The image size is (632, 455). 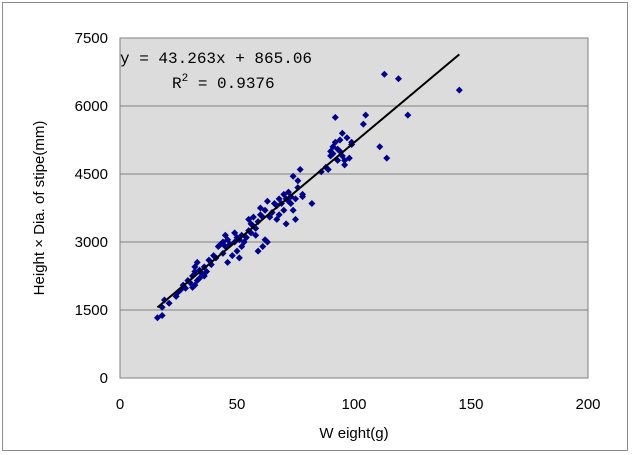 What do you see at coordinates (353, 404) in the screenshot?
I see `x-tick-label: 100` at bounding box center [353, 404].